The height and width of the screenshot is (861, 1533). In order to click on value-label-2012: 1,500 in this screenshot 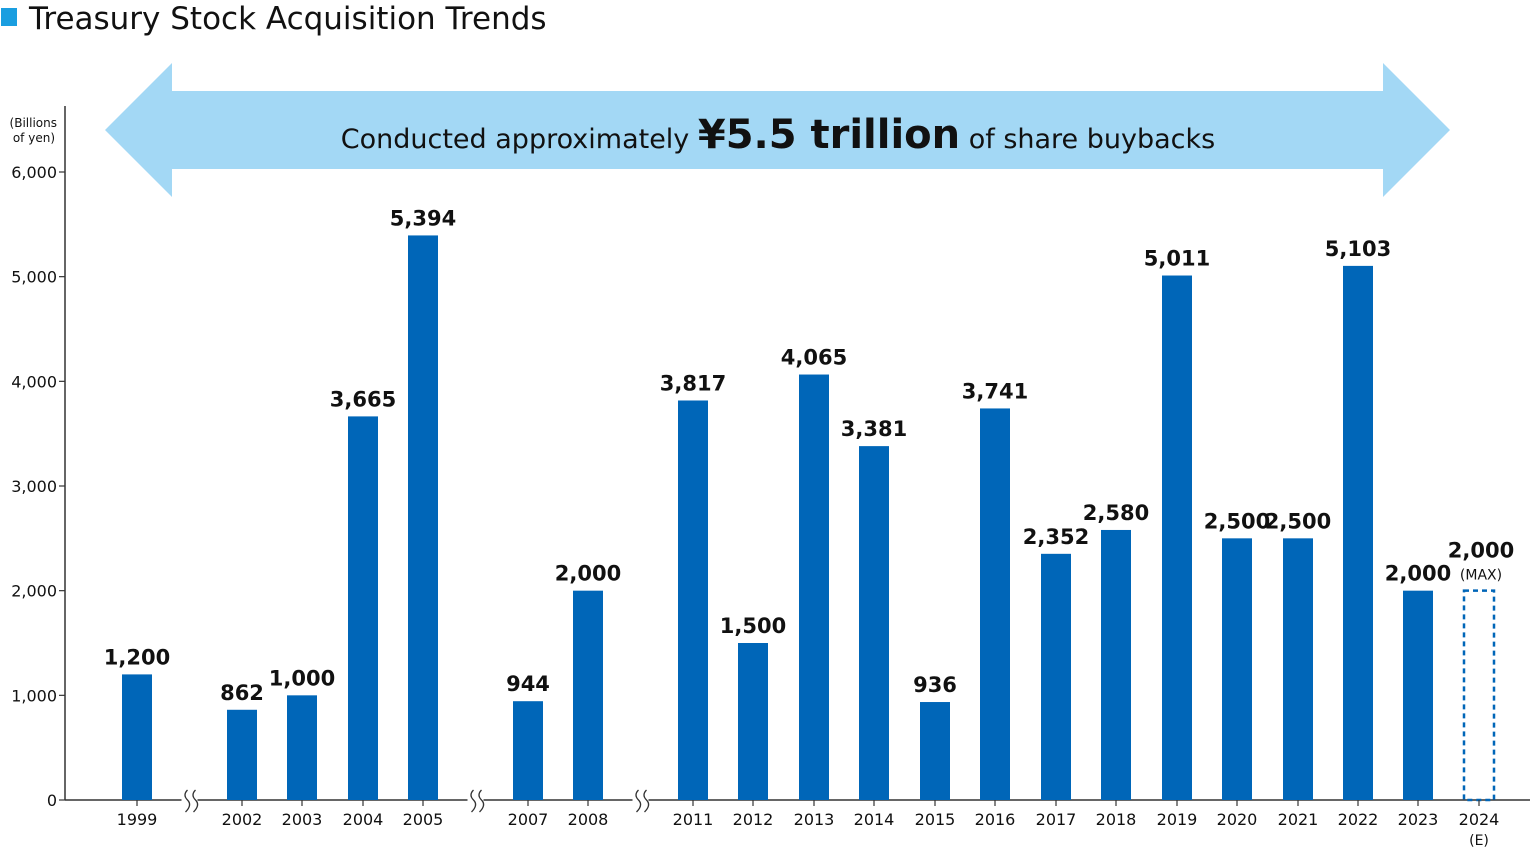, I will do `click(753, 626)`.